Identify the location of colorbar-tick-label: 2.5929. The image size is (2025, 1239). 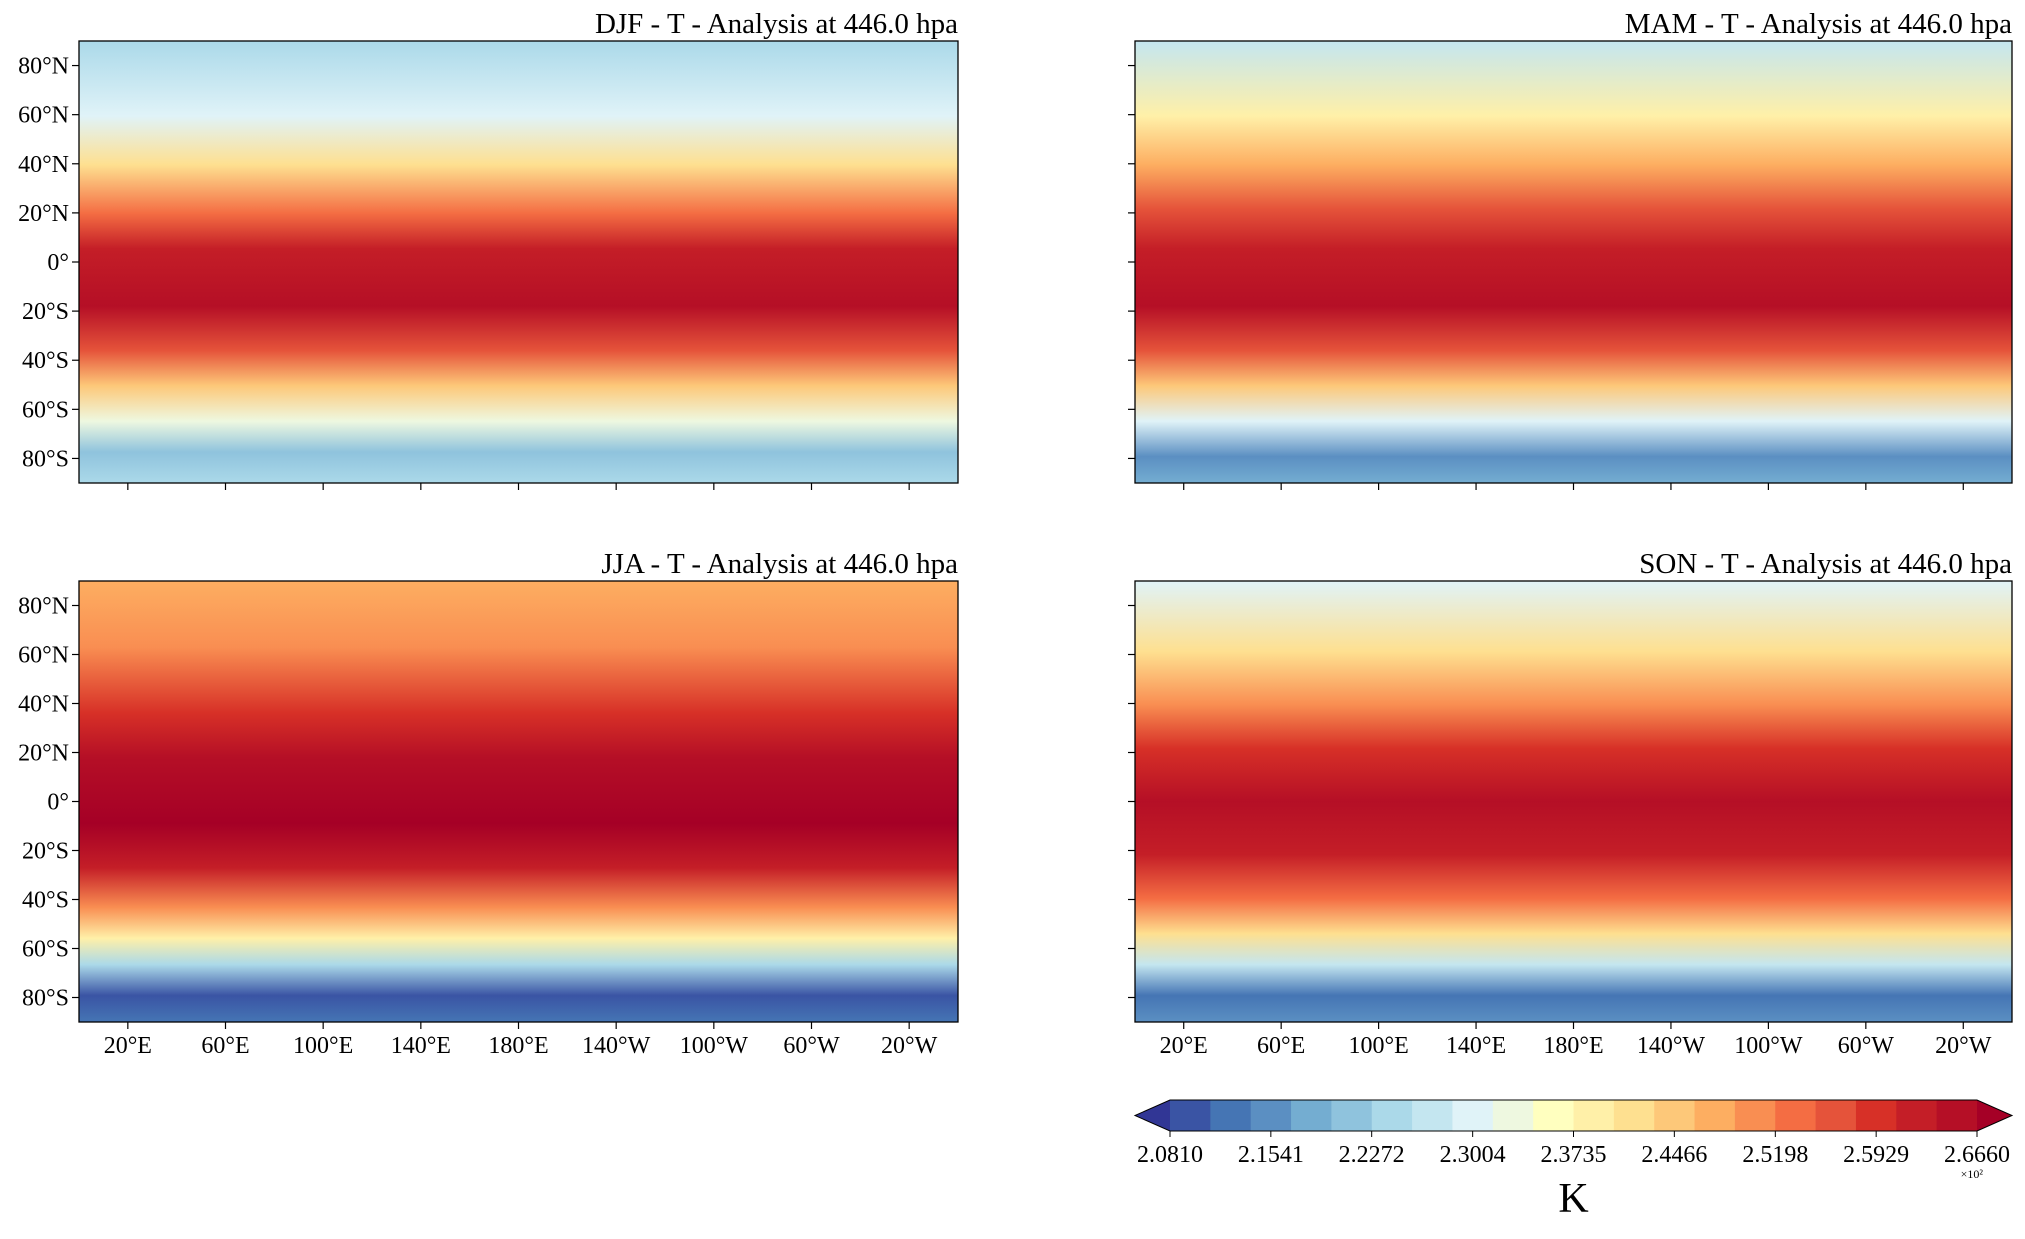
(1876, 1155).